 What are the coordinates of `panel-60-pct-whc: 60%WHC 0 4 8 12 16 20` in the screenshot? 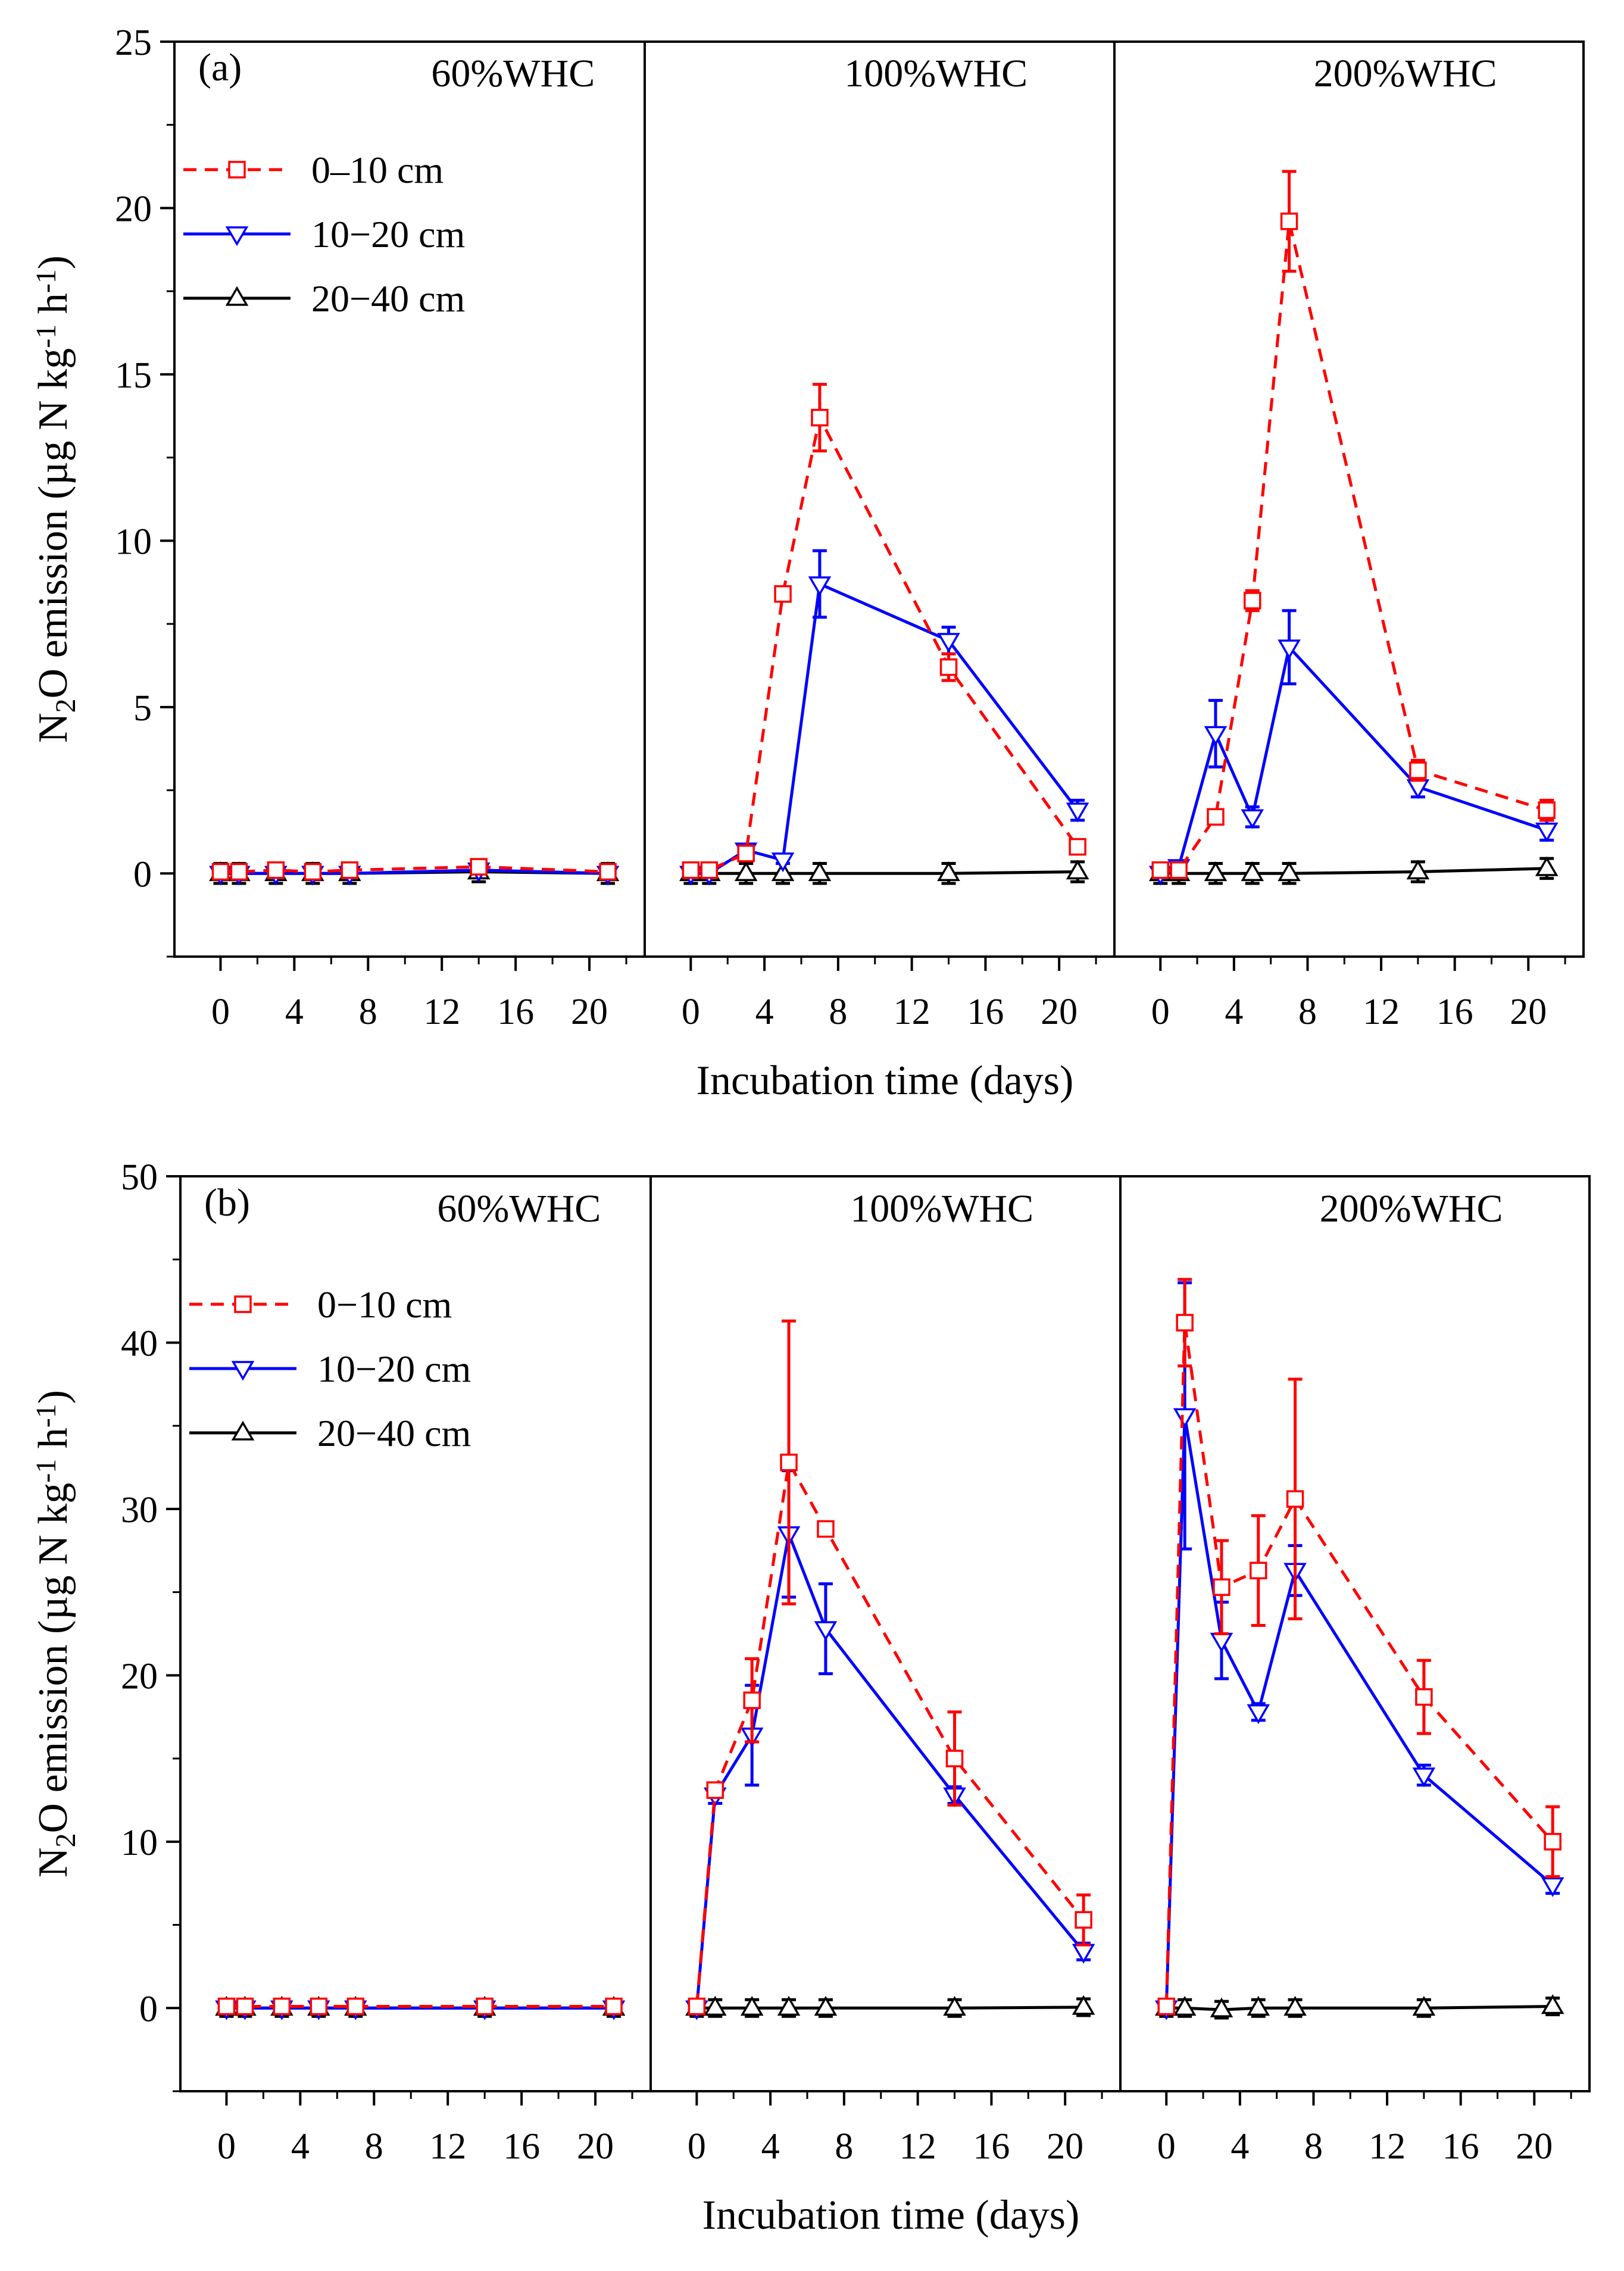 It's located at (424, 1677).